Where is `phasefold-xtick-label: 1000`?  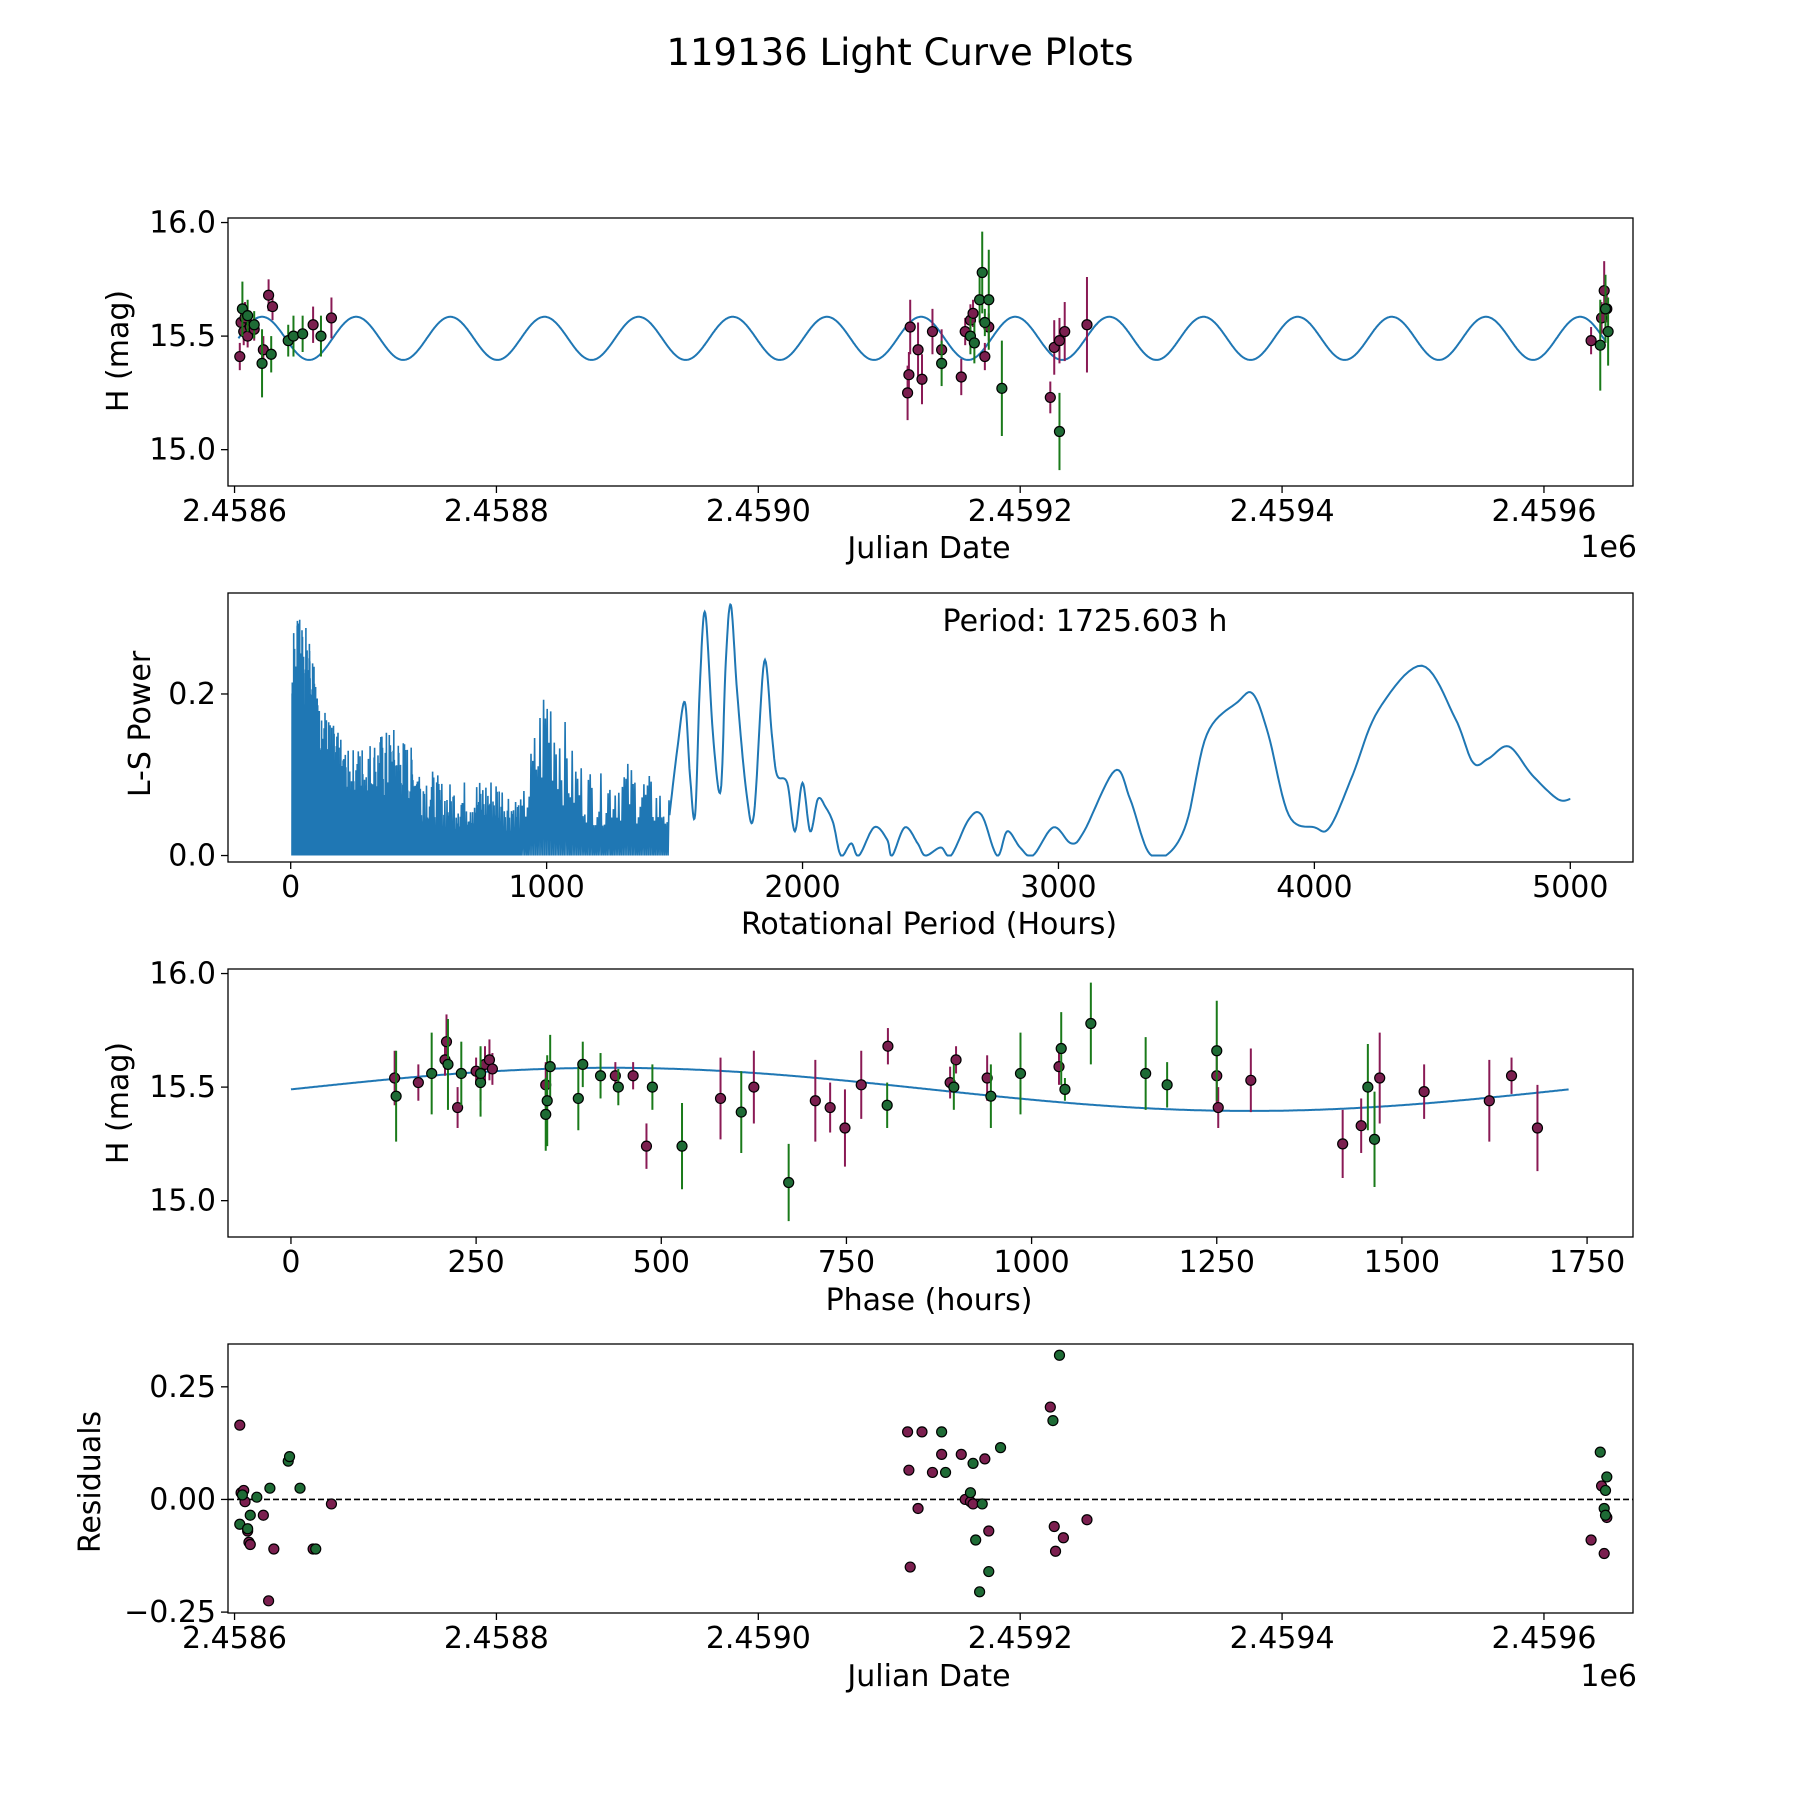 phasefold-xtick-label: 1000 is located at coordinates (1031, 1262).